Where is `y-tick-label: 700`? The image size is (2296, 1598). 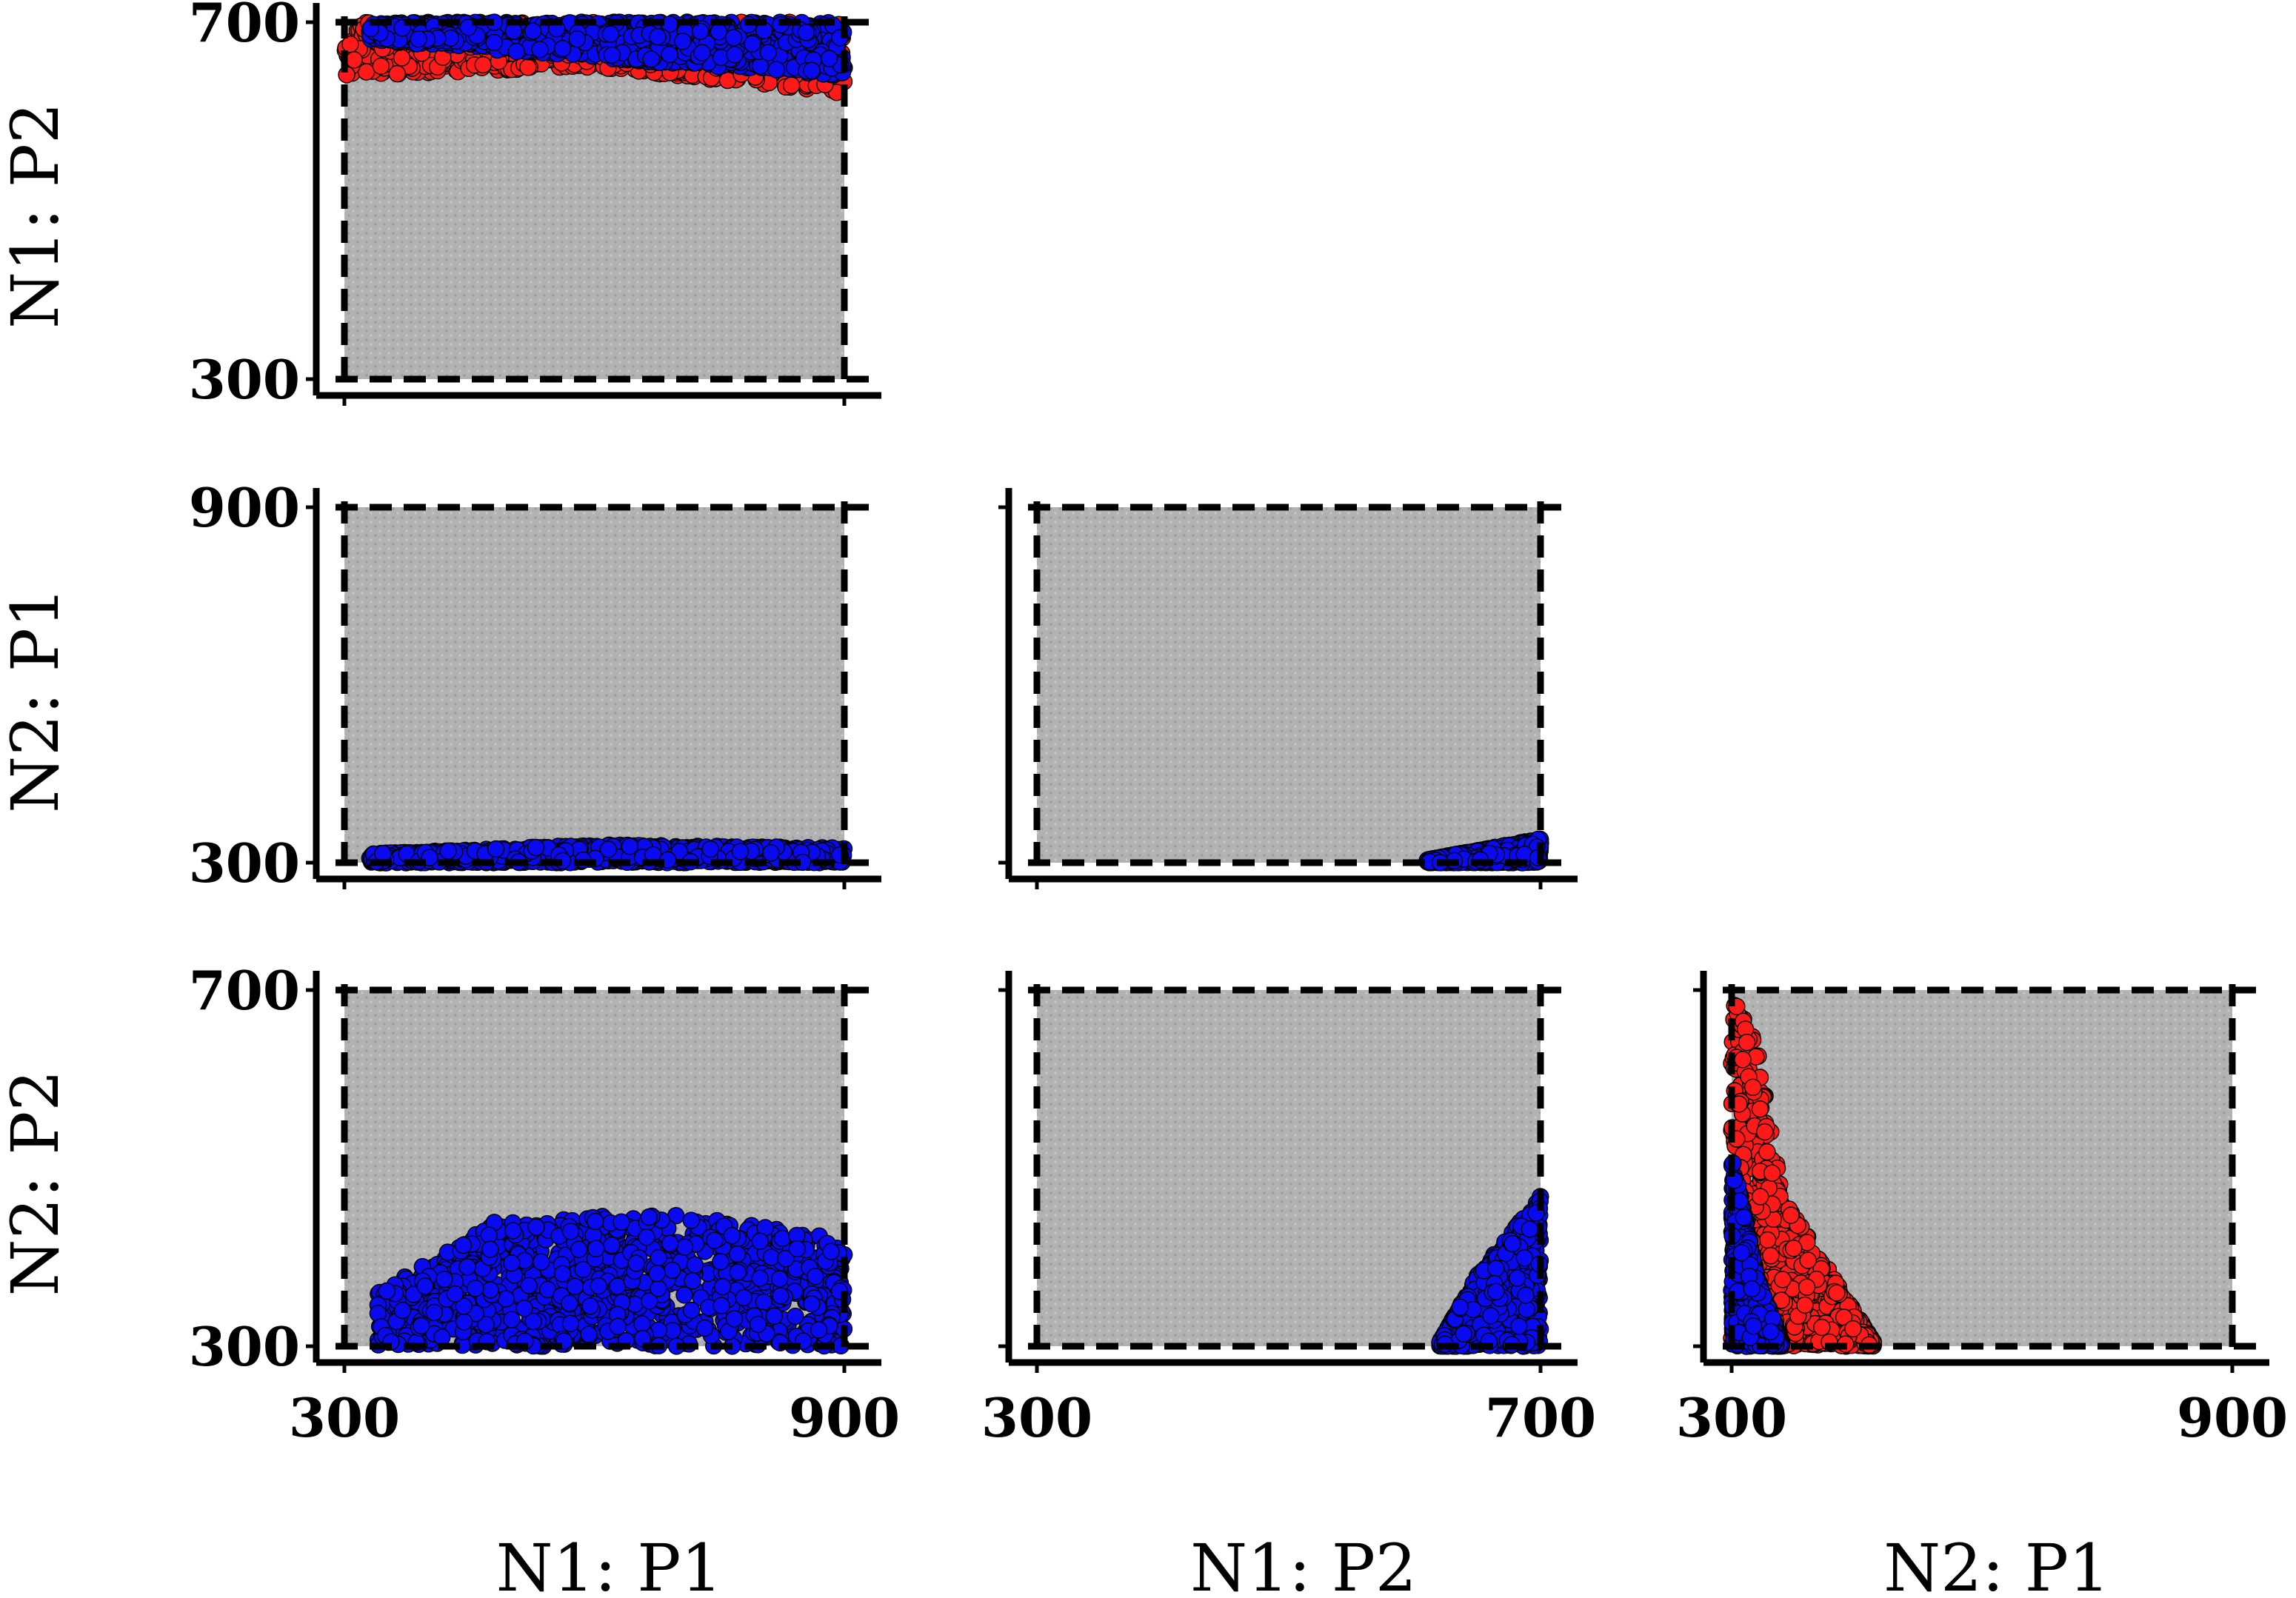
y-tick-label: 700 is located at coordinates (244, 27).